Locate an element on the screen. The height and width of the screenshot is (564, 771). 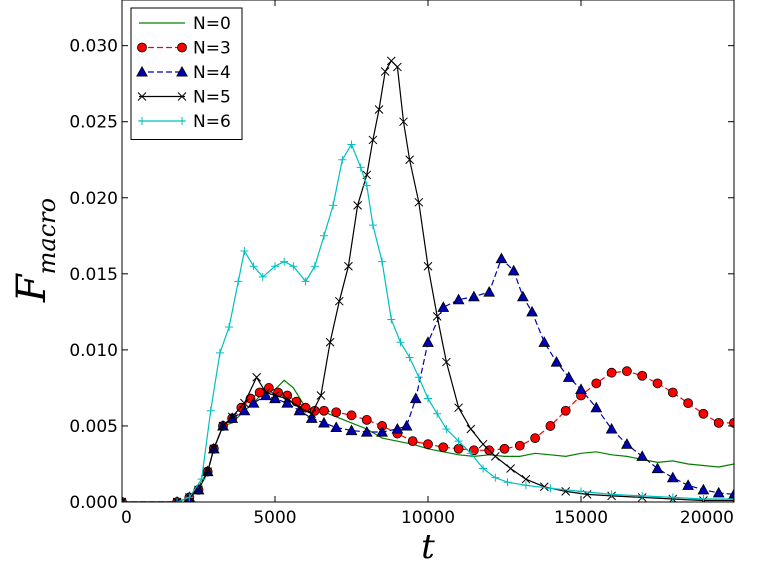
y-axis-label-main: F is located at coordinates (32, 288).